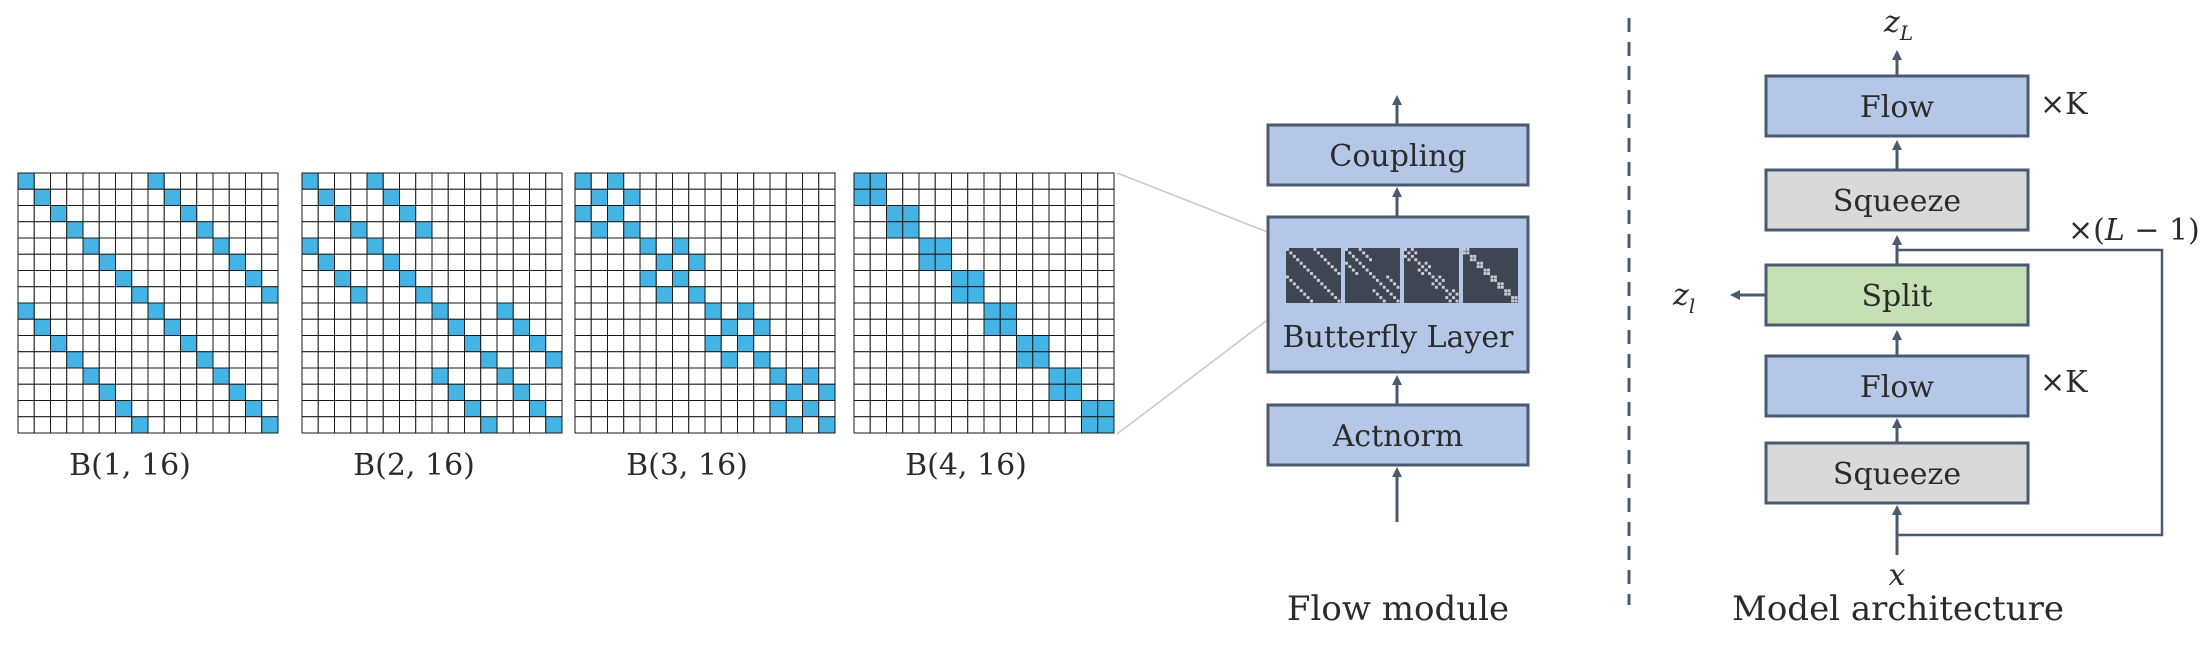 The height and width of the screenshot is (645, 2205). I want to click on flow-bottom-label: Flow, so click(1897, 387).